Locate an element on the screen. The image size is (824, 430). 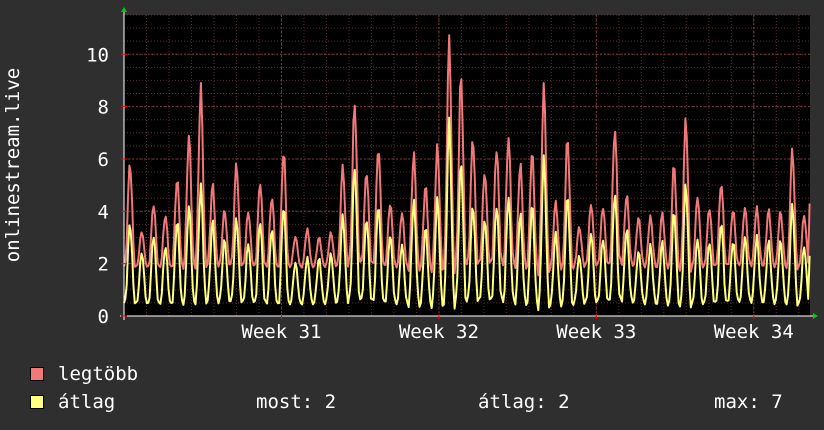
y-axis-label: onlinestream.live is located at coordinates (13, 165).